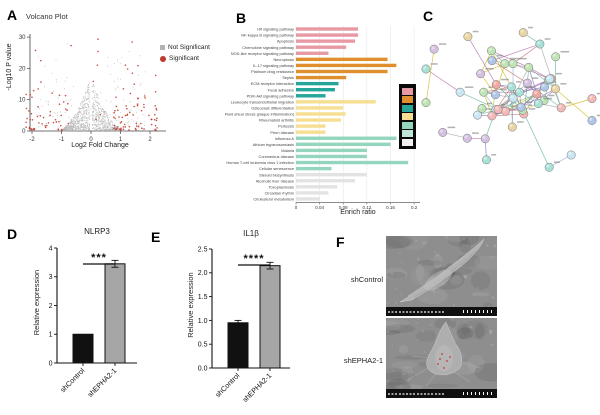  What do you see at coordinates (22, 101) in the screenshot?
I see `svg-text: 10` at bounding box center [22, 101].